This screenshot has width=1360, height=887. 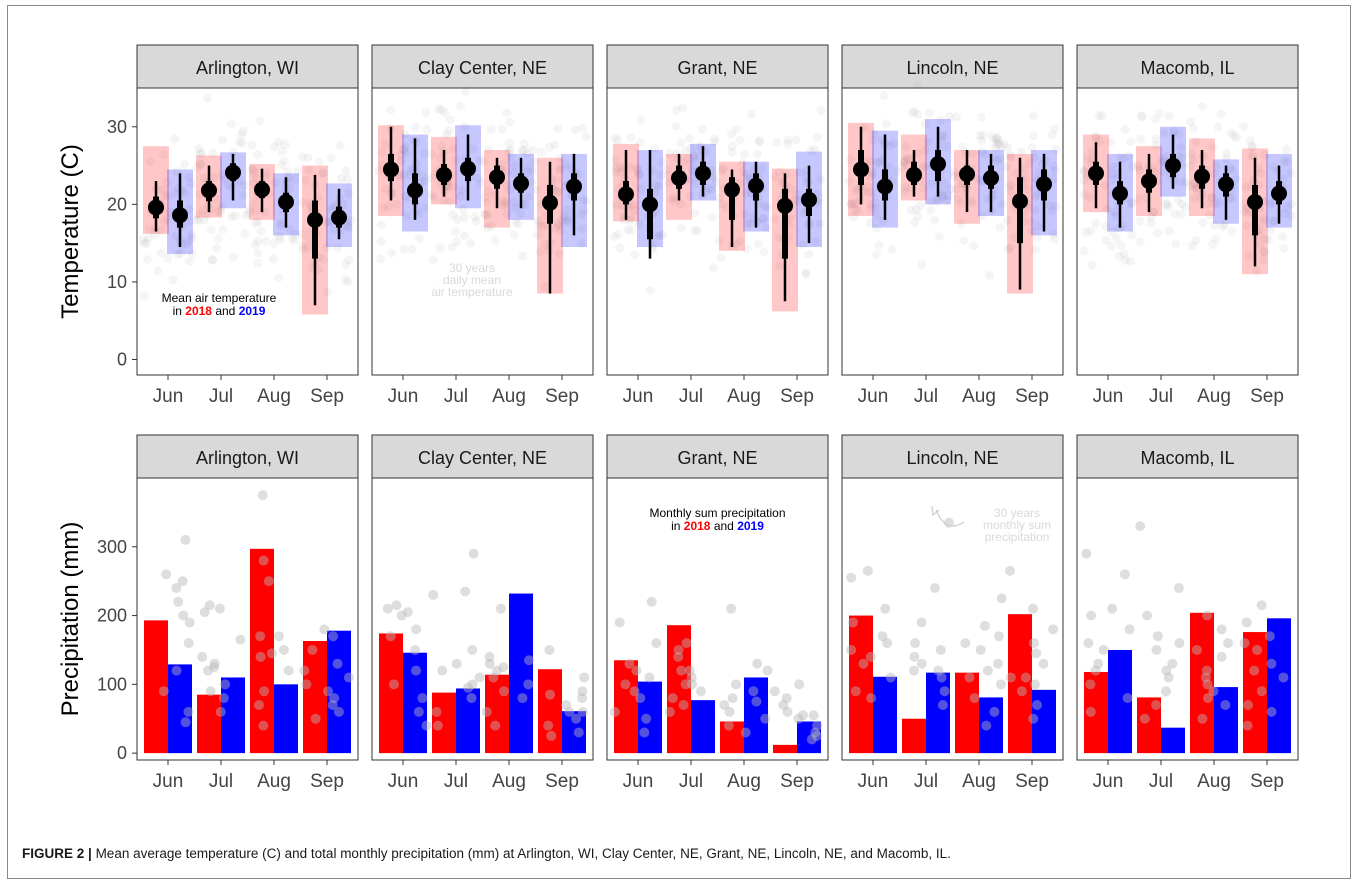 I want to click on facet-strip-label: Arlington, WI, so click(x=247, y=458).